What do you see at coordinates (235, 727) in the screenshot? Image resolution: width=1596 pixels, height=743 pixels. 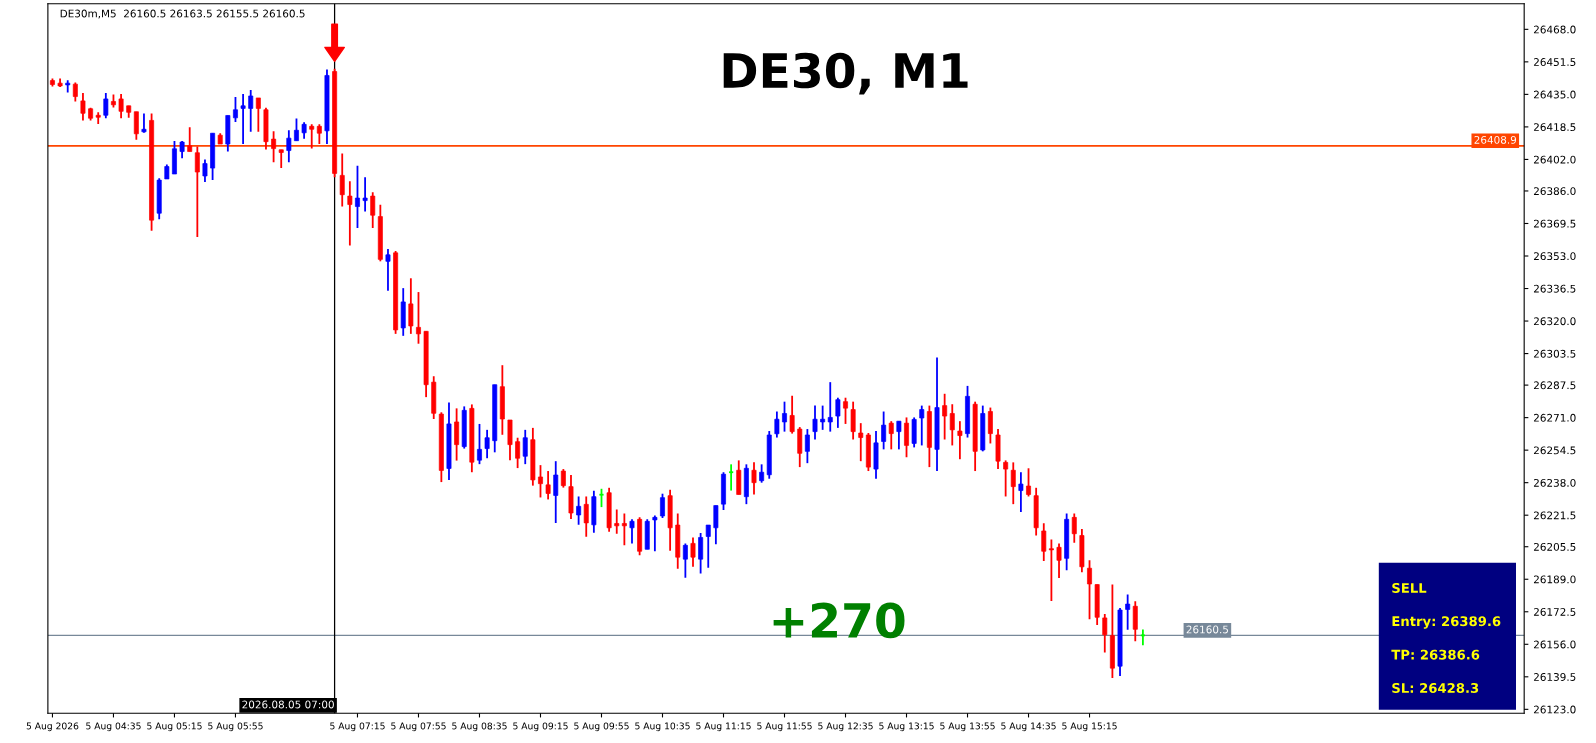 I see `x-tick-label: 5 Aug 05:55` at bounding box center [235, 727].